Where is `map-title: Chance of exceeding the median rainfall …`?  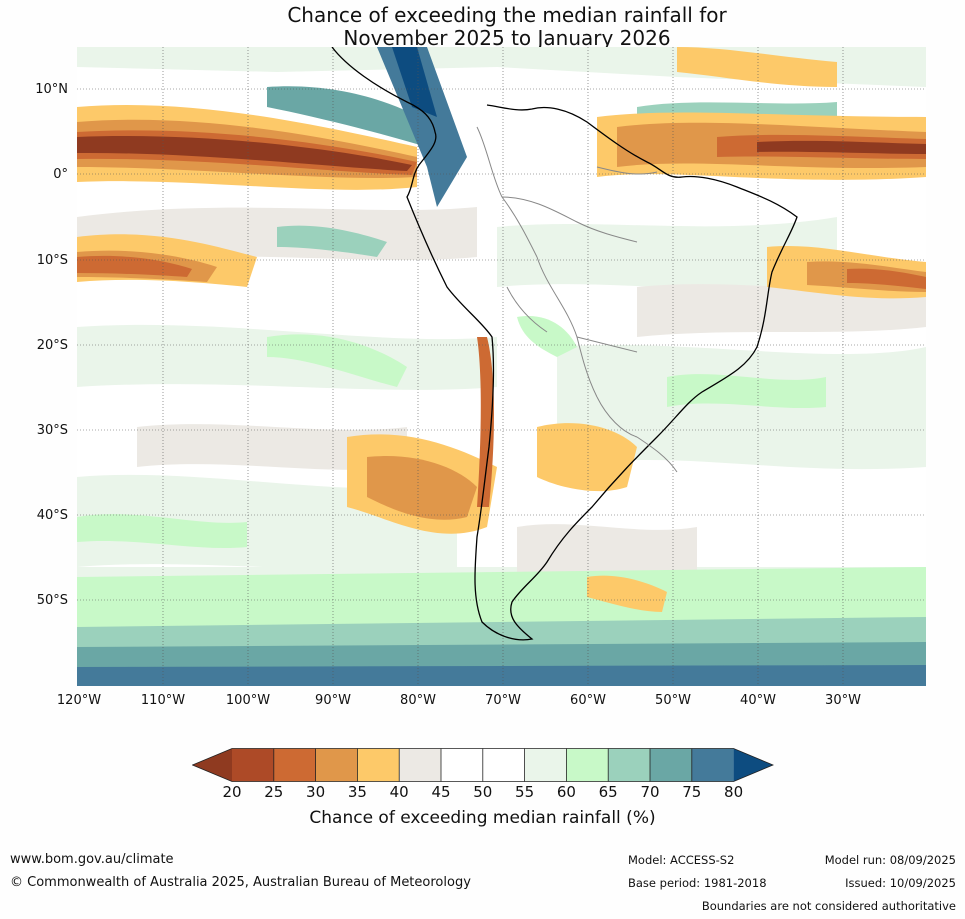
map-title: Chance of exceeding the median rainfall … is located at coordinates (482, 27).